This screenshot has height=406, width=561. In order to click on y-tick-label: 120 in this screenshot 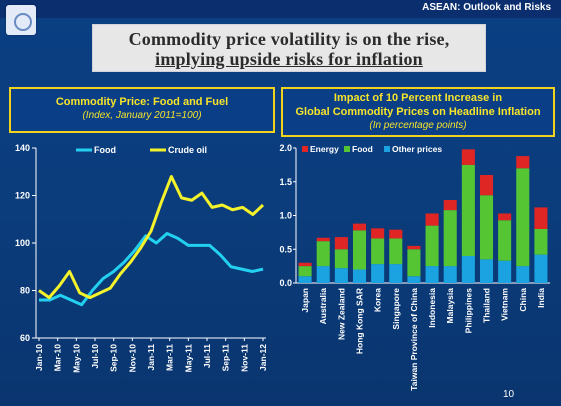, I will do `click(22, 196)`.